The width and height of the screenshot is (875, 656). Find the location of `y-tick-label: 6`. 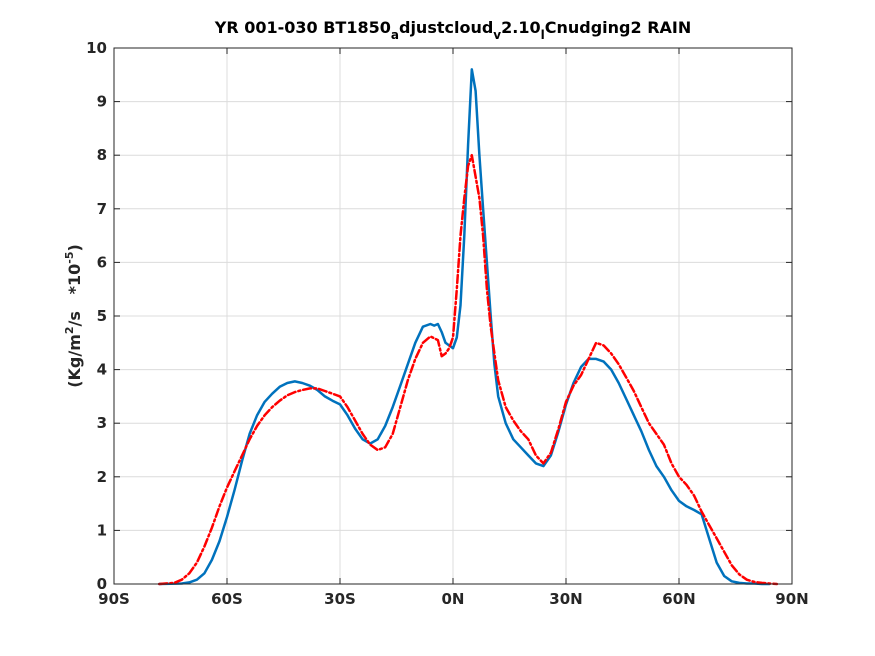

y-tick-label: 6 is located at coordinates (102, 262).